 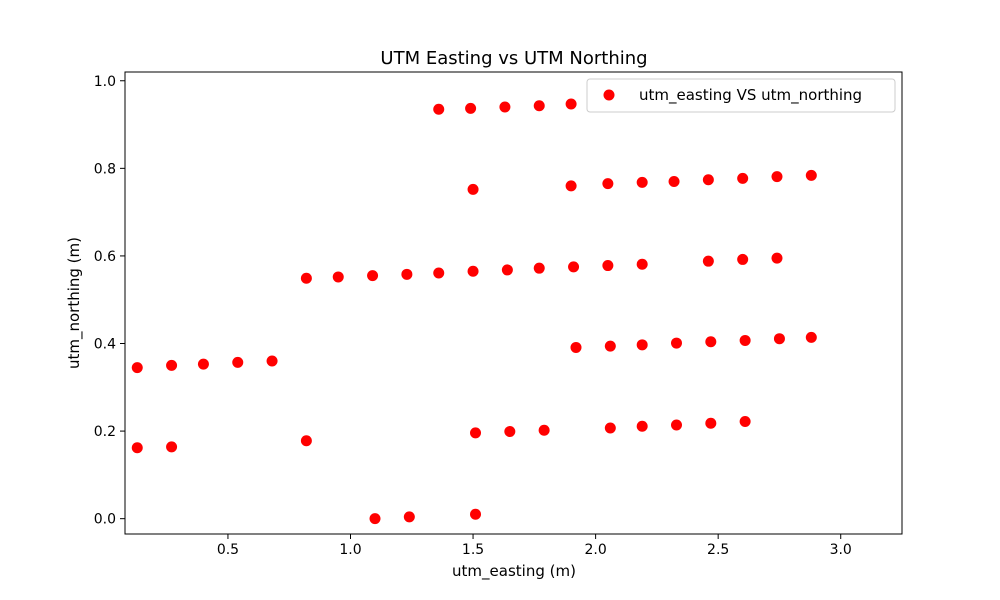 I want to click on x-tick-label: 3.0, so click(x=841, y=550).